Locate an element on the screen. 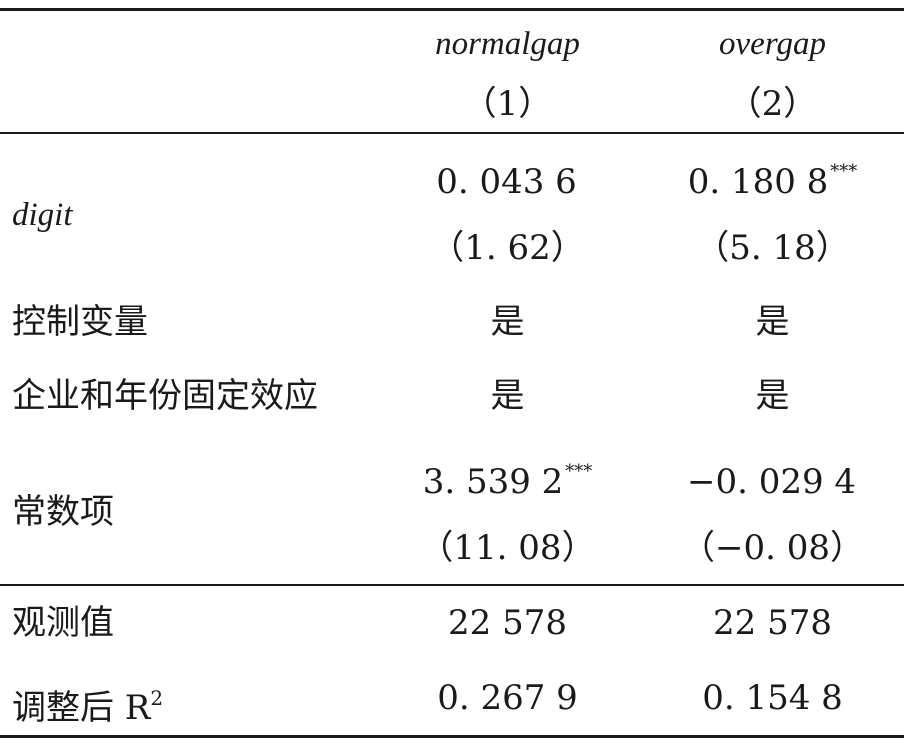  controls-col1: 是 is located at coordinates (507, 322).